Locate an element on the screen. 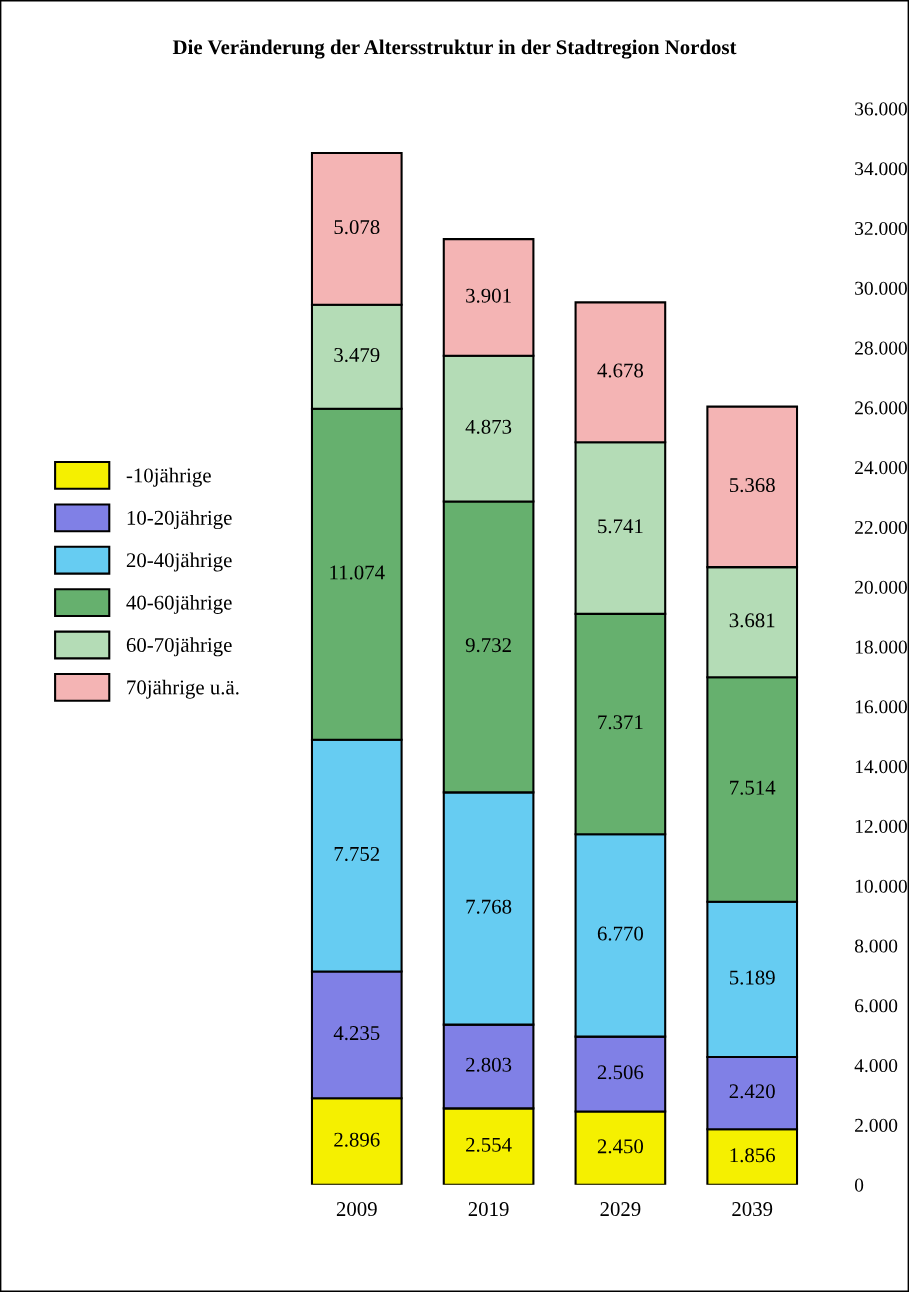 This screenshot has width=909, height=1292. y-tick-label: 22.000 is located at coordinates (881, 527).